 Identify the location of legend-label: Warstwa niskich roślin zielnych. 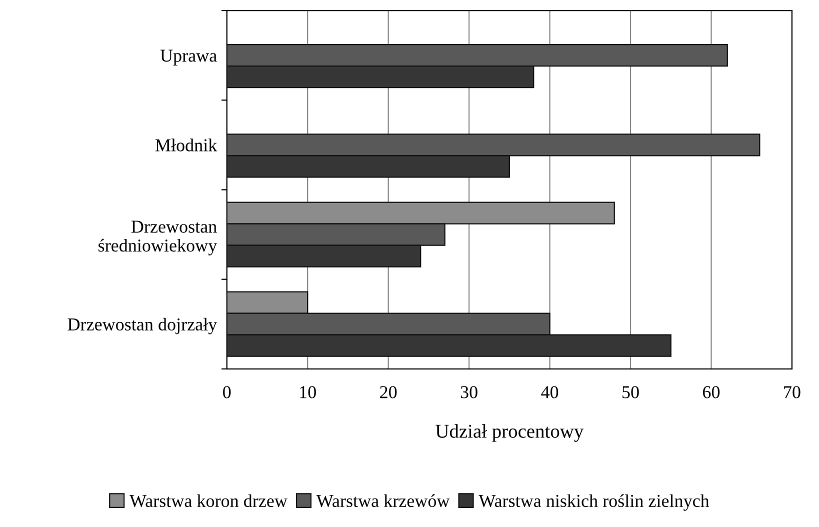
(594, 502).